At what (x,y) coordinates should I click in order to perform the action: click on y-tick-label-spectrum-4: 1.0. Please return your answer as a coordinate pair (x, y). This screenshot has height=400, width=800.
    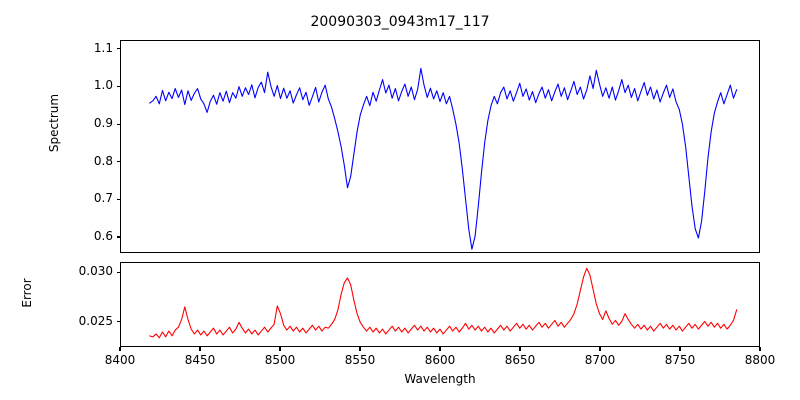
    Looking at the image, I should click on (103, 85).